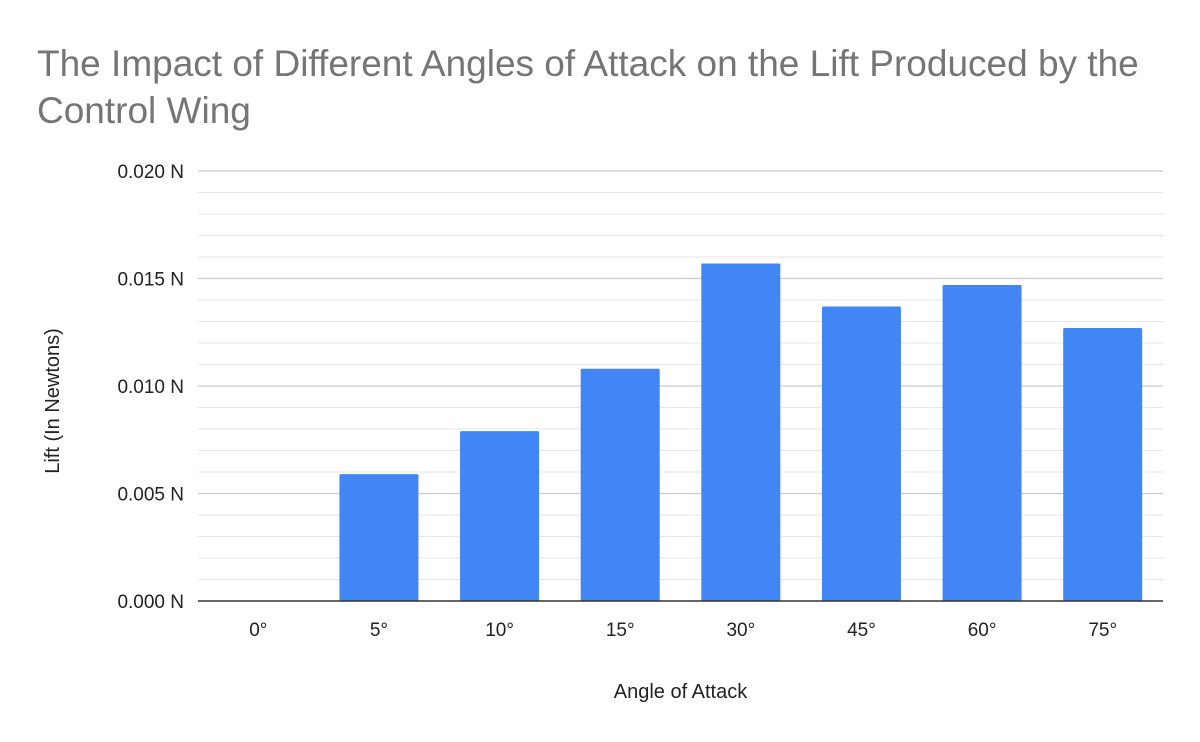  What do you see at coordinates (861, 630) in the screenshot?
I see `x-tick-label: 45°` at bounding box center [861, 630].